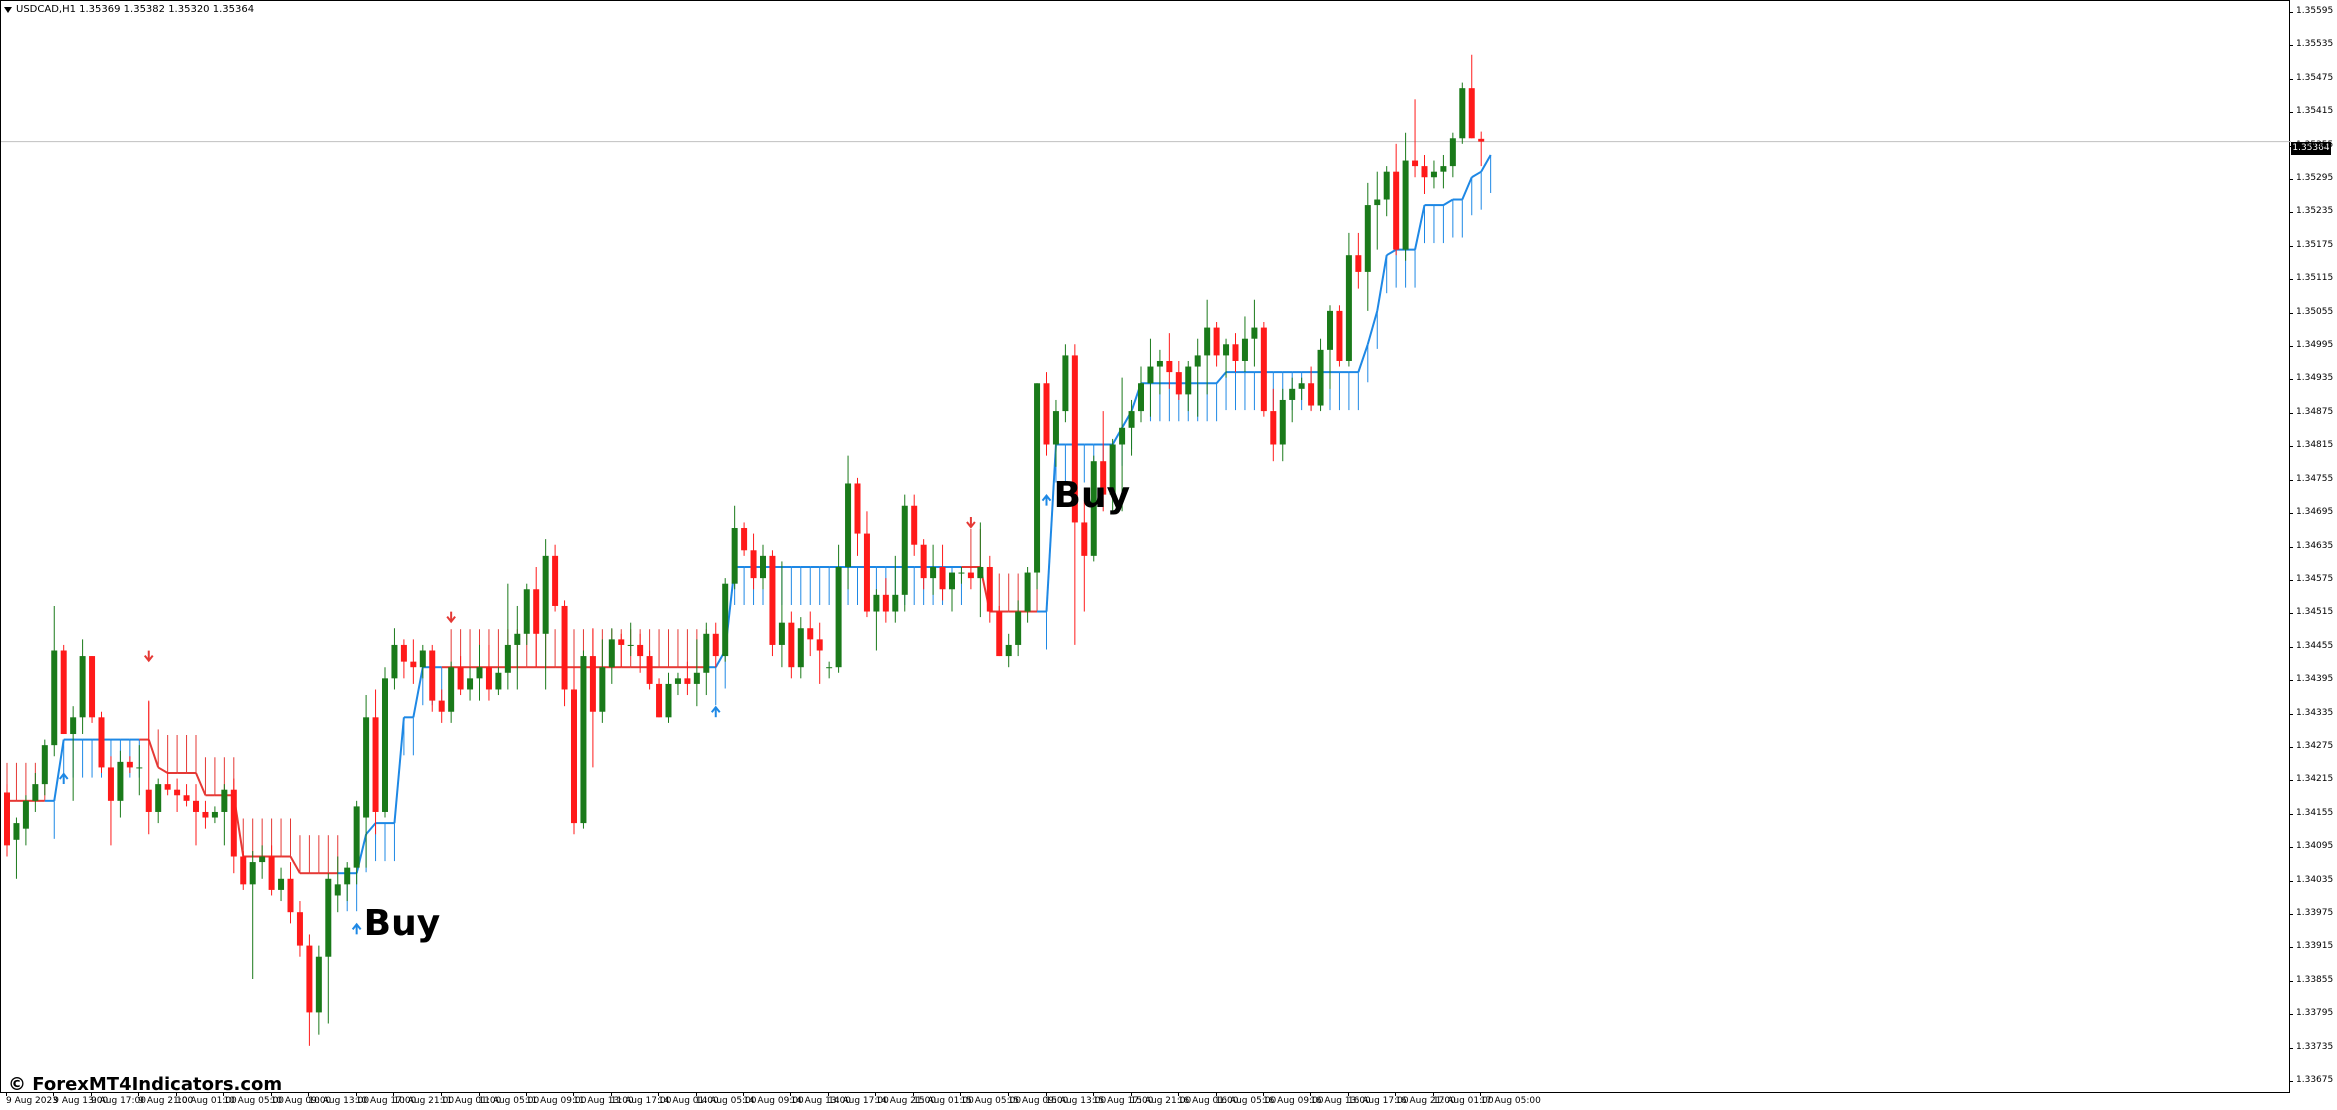 Image resolution: width=2337 pixels, height=1110 pixels. I want to click on triangle-down-icon, so click(8, 9).